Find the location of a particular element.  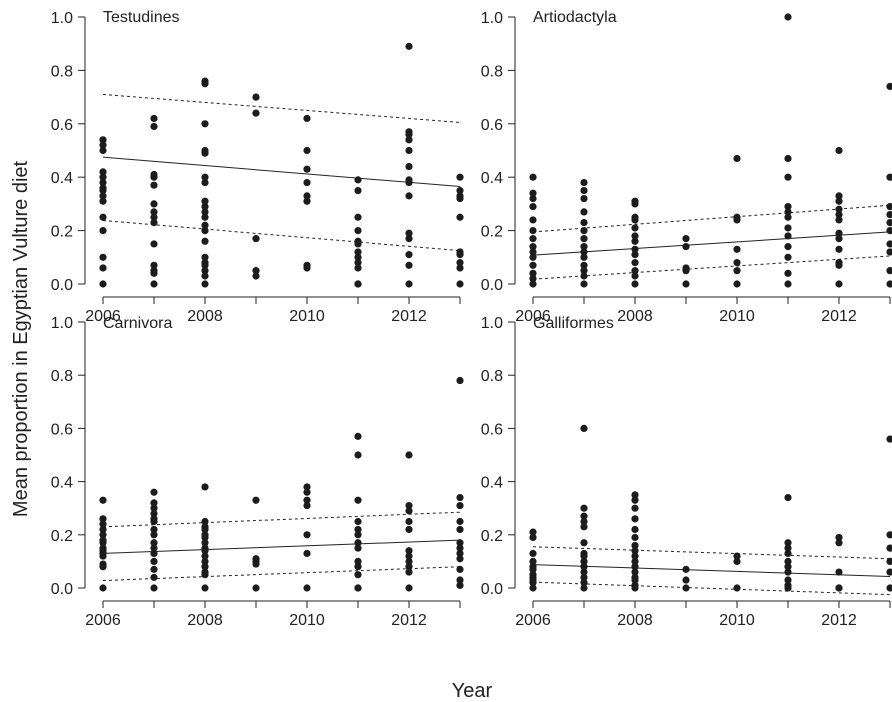

panel-title: Testudines is located at coordinates (141, 17).